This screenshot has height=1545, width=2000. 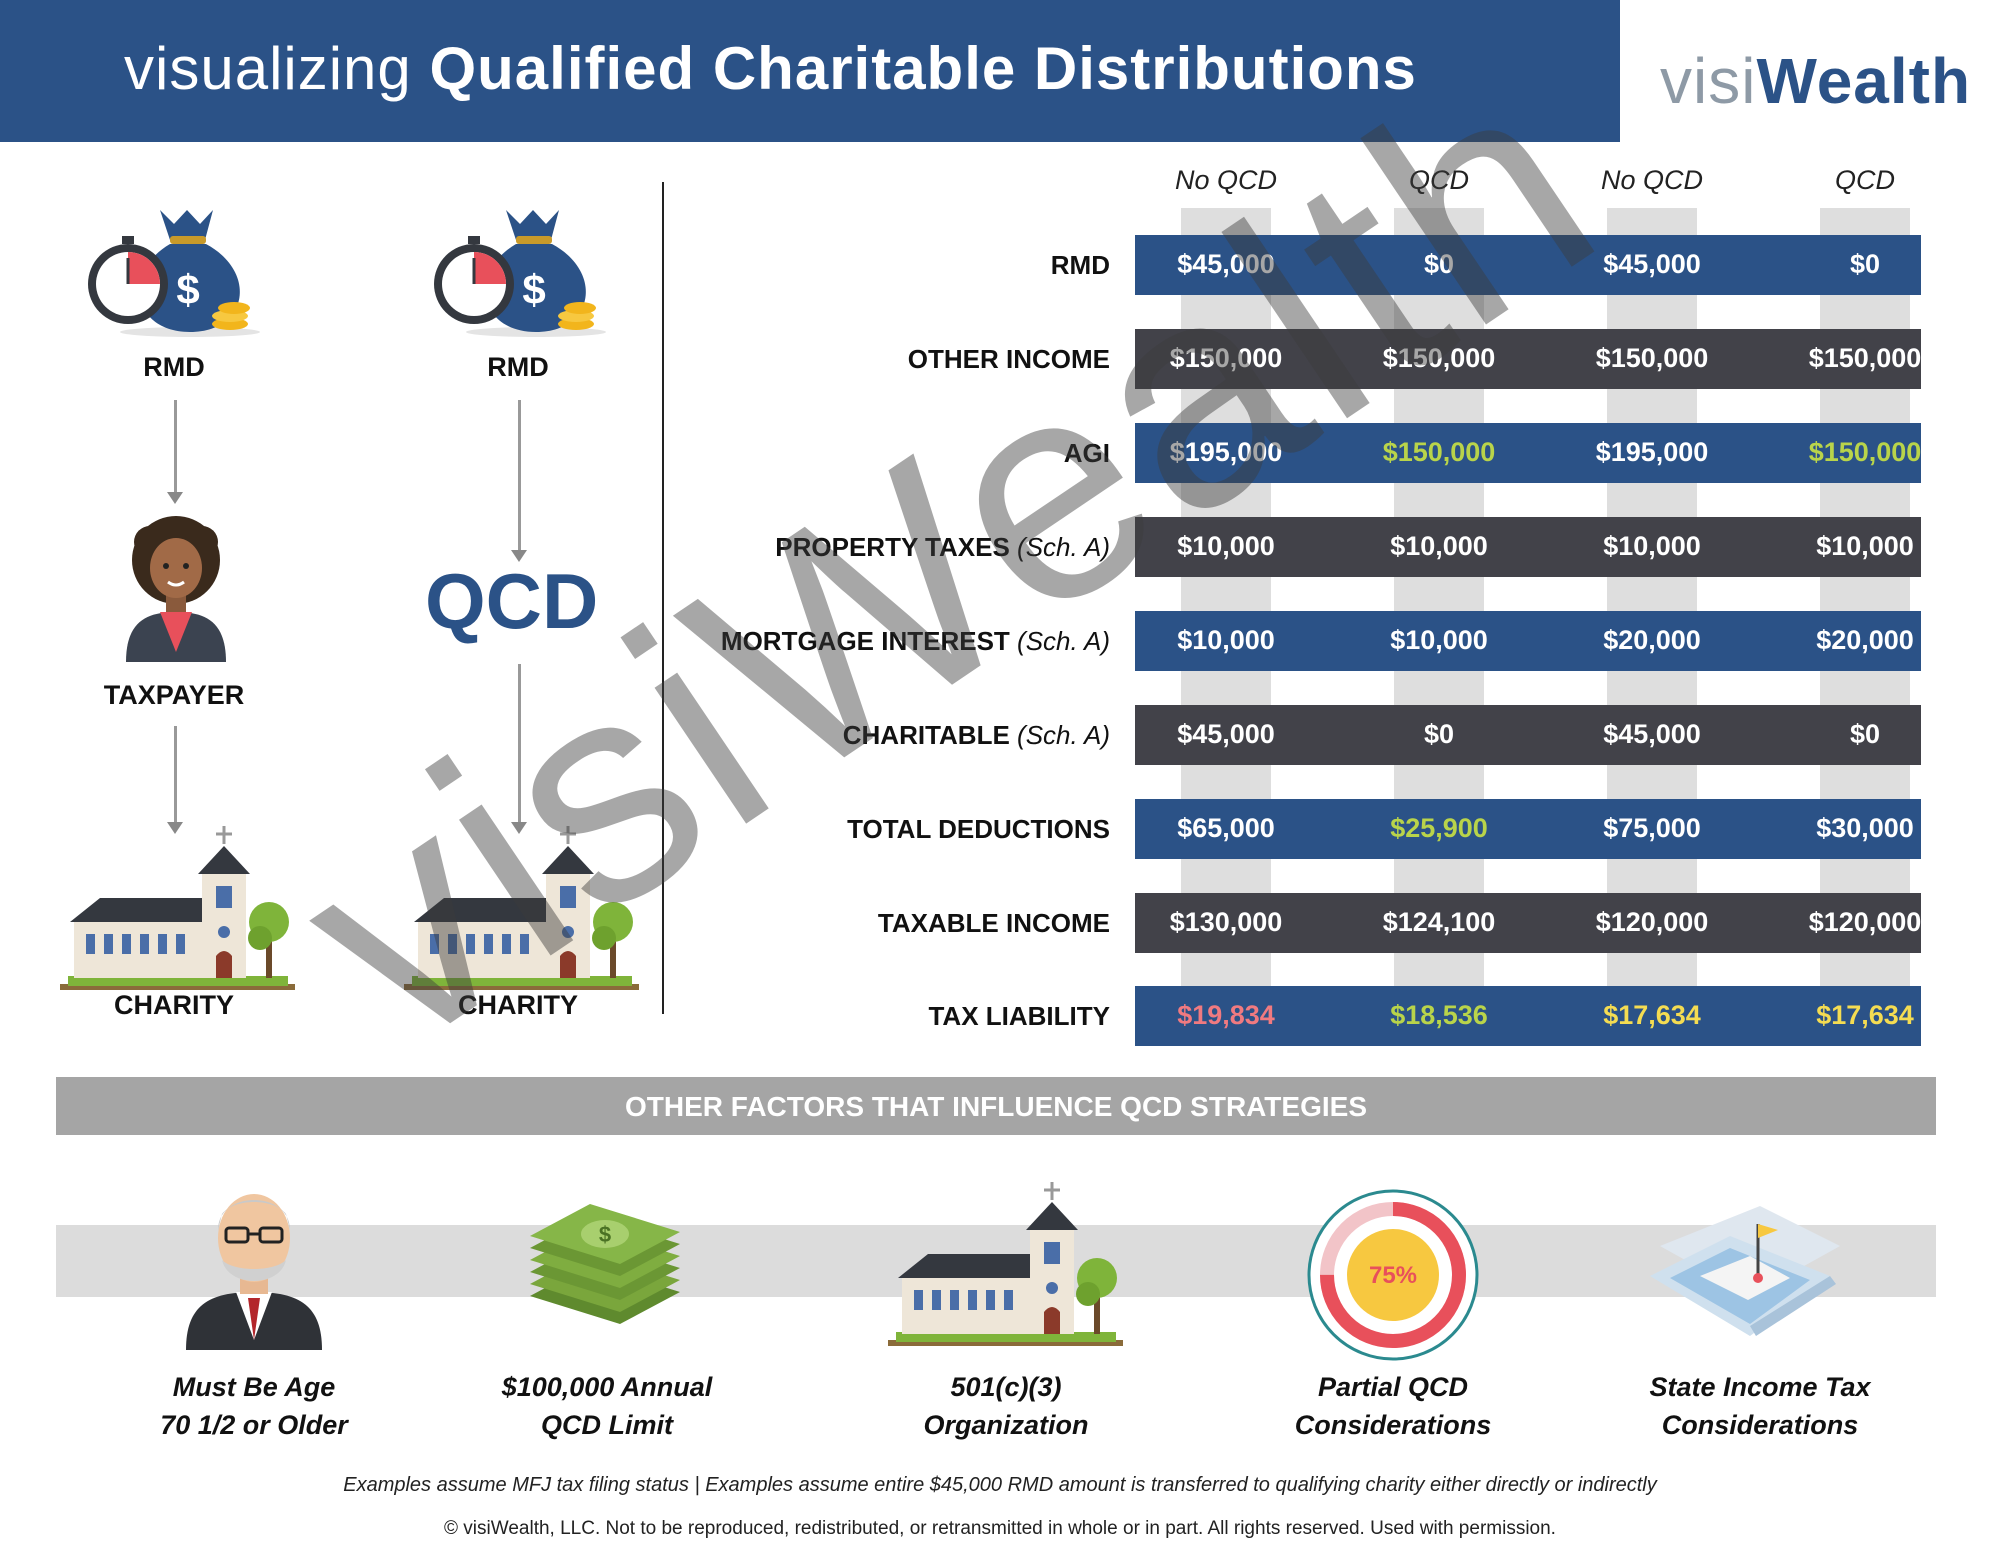 I want to click on logo-text-visi: visi, so click(x=1708, y=81).